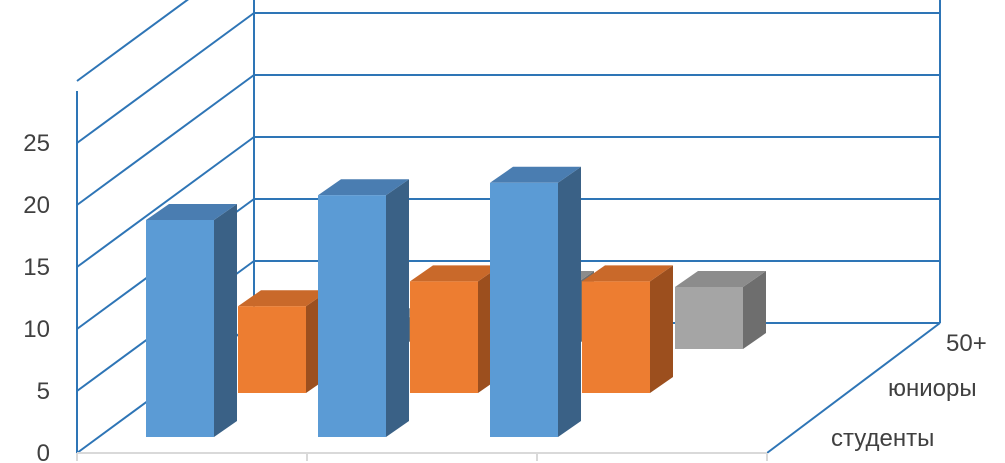 Image resolution: width=1005 pixels, height=463 pixels. I want to click on floor-right-edge, so click(853, 388).